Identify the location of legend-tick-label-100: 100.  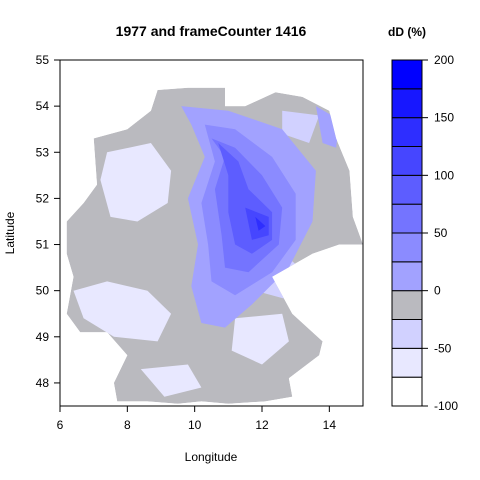
(444, 175).